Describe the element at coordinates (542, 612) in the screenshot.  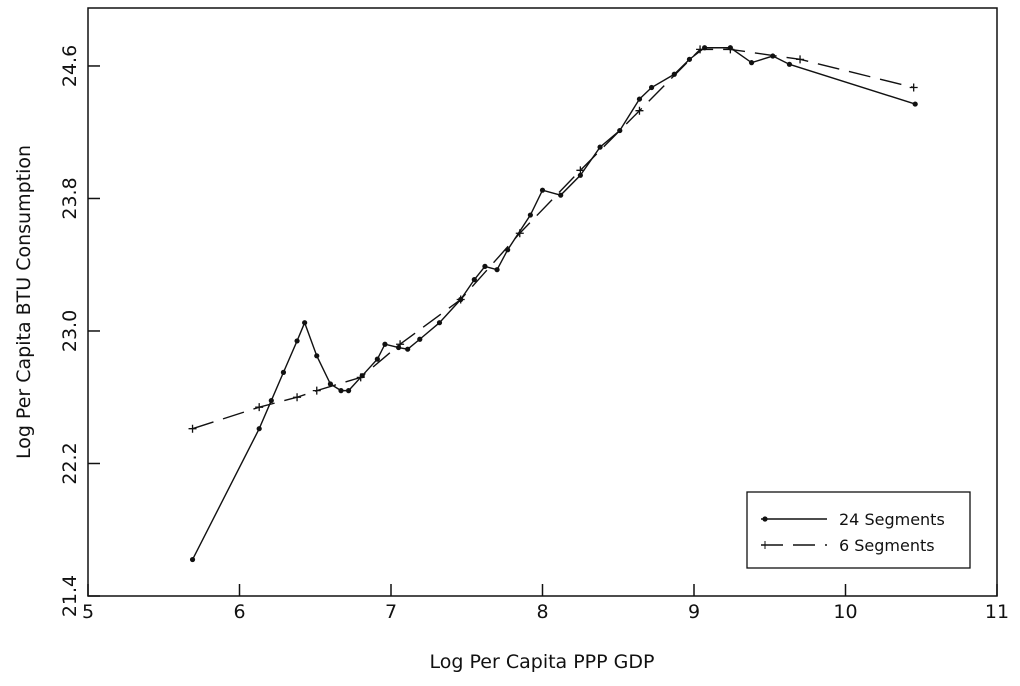
I see `x-tick-label: 8` at that location.